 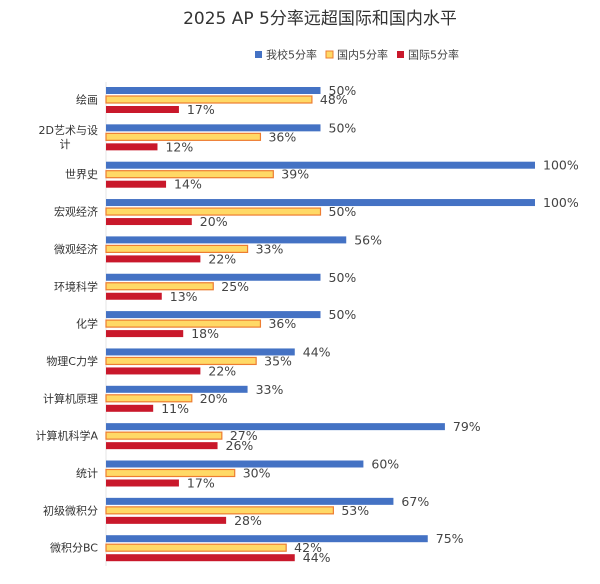 What do you see at coordinates (343, 211) in the screenshot?
I see `data-label-1-3: 50%` at bounding box center [343, 211].